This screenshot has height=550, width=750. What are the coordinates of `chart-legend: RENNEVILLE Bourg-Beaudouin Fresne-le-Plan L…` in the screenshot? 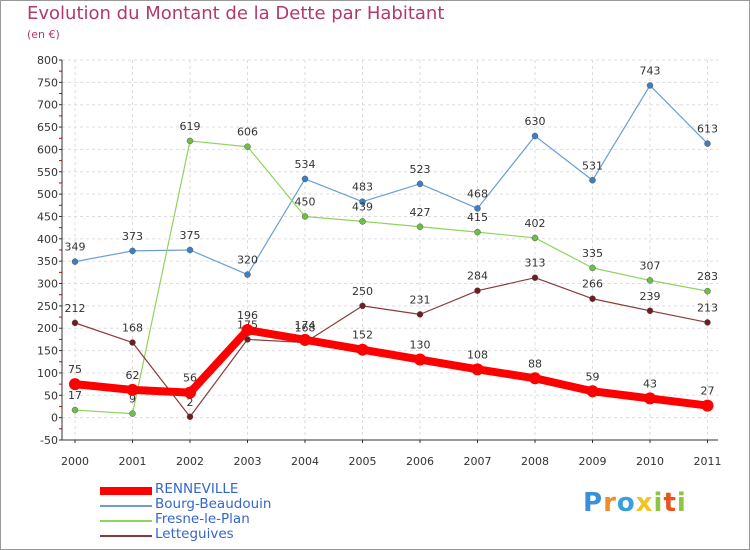 It's located at (240, 512).